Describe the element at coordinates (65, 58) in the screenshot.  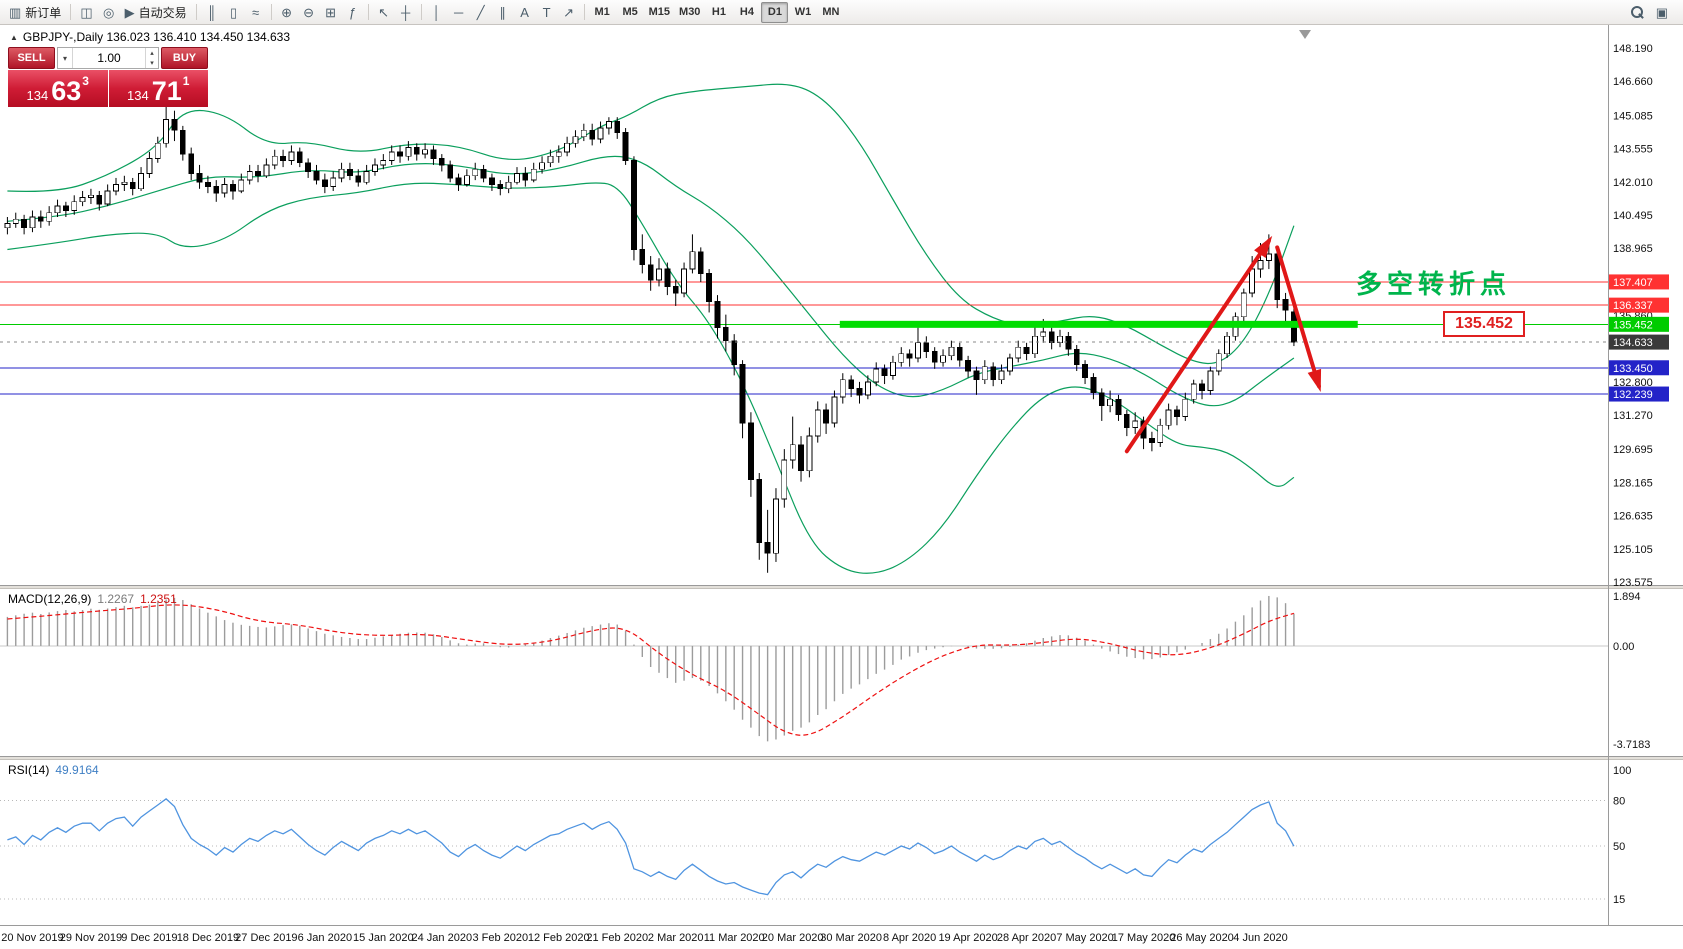
I see `volume-dropdown-icon: ▾` at that location.